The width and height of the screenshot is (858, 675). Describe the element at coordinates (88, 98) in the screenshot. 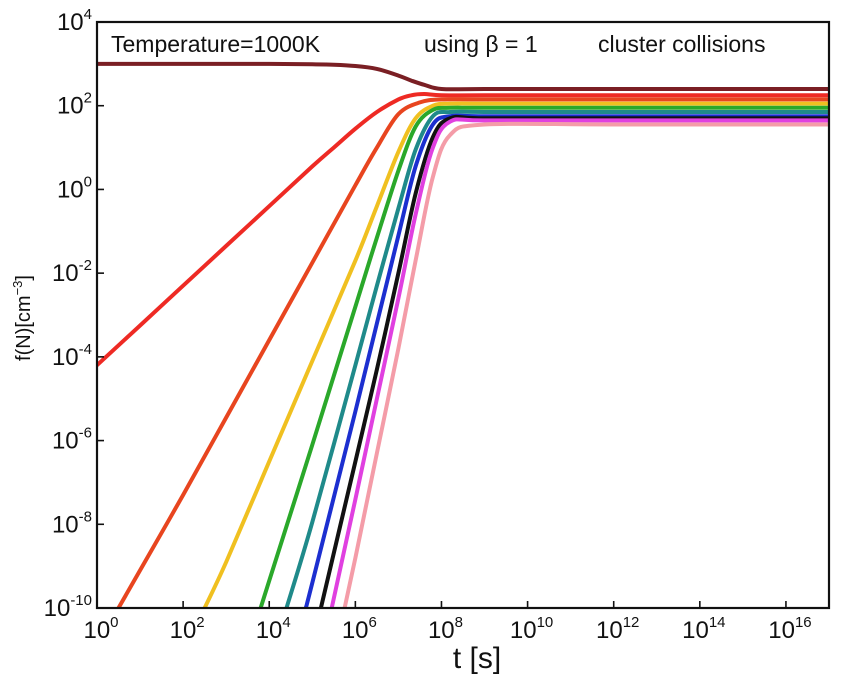

I see `y-tick-label-6-exp: 2` at that location.